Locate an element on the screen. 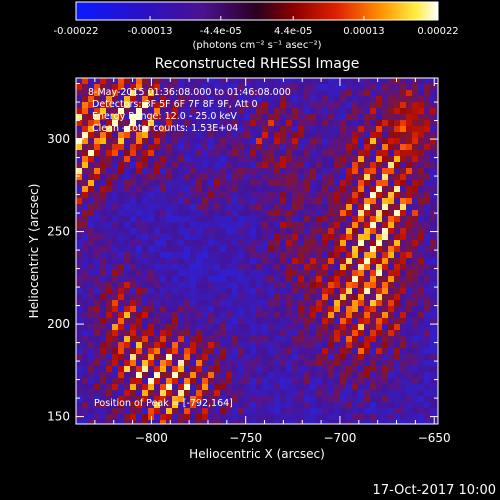 This screenshot has width=500, height=500. peak-position-label: Position of Peak = [-792,164] is located at coordinates (163, 403).